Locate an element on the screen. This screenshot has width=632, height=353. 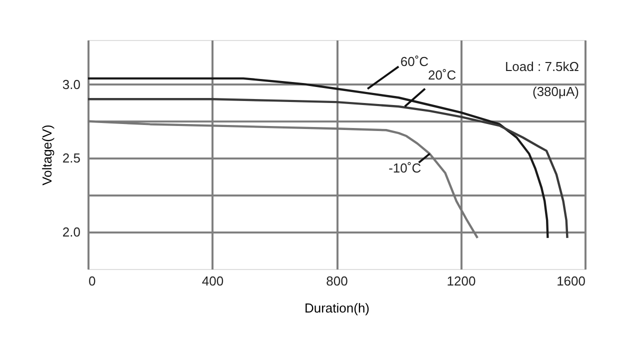
annotation: -10˚C is located at coordinates (405, 168).